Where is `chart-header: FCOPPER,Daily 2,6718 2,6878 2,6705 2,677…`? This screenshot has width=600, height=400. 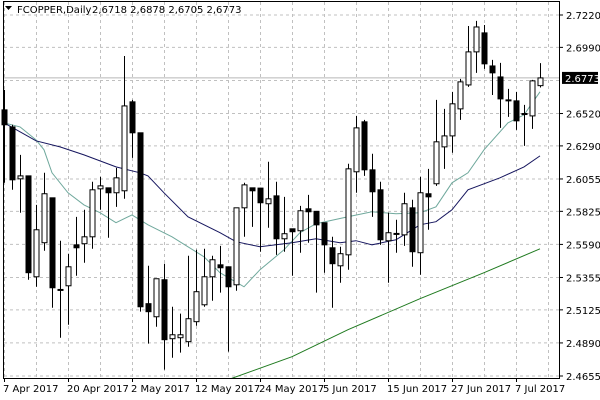
chart-header: FCOPPER,Daily 2,6718 2,6878 2,6705 2,677… is located at coordinates (123, 10).